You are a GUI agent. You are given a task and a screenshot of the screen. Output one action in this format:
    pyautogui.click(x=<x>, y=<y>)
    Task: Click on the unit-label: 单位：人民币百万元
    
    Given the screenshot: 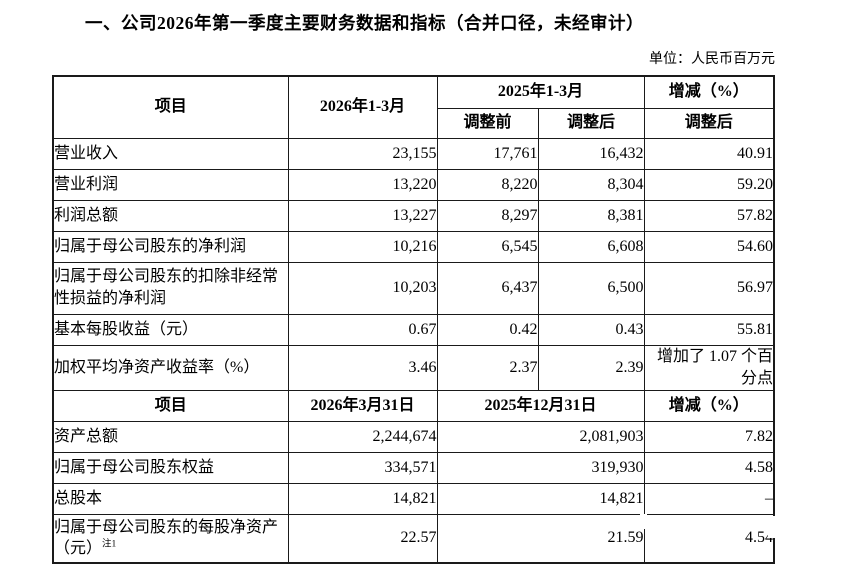 What is the action you would take?
    pyautogui.click(x=712, y=59)
    